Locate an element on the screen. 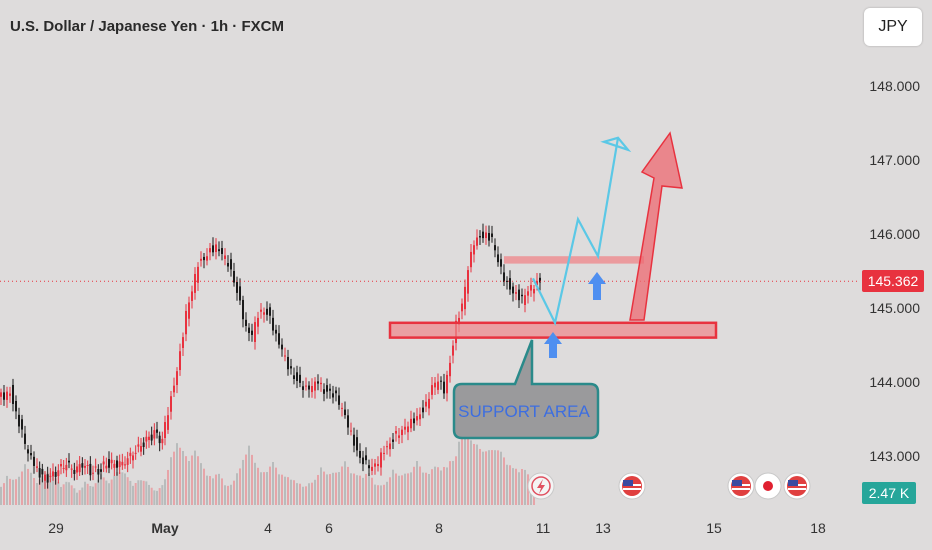  support-callout: SUPPORT AREA is located at coordinates (526, 389).